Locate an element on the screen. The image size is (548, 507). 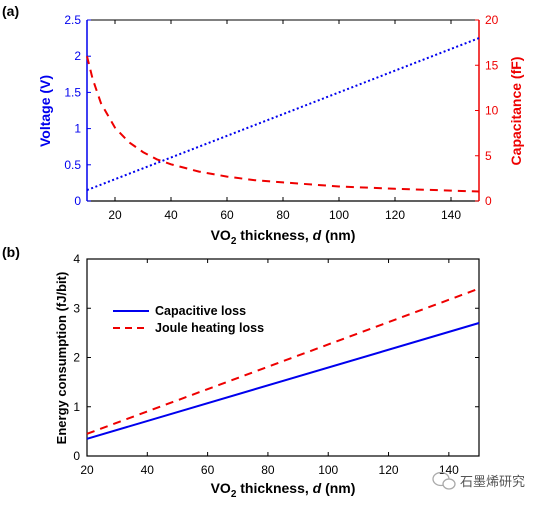
y-right-tick-label: 0 is located at coordinates (488, 201).